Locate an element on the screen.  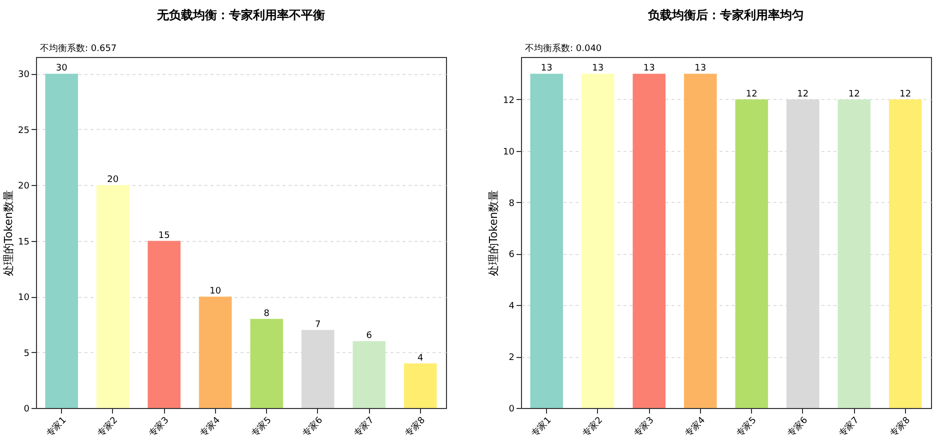
y-tick-label: 5 is located at coordinates (27, 353).